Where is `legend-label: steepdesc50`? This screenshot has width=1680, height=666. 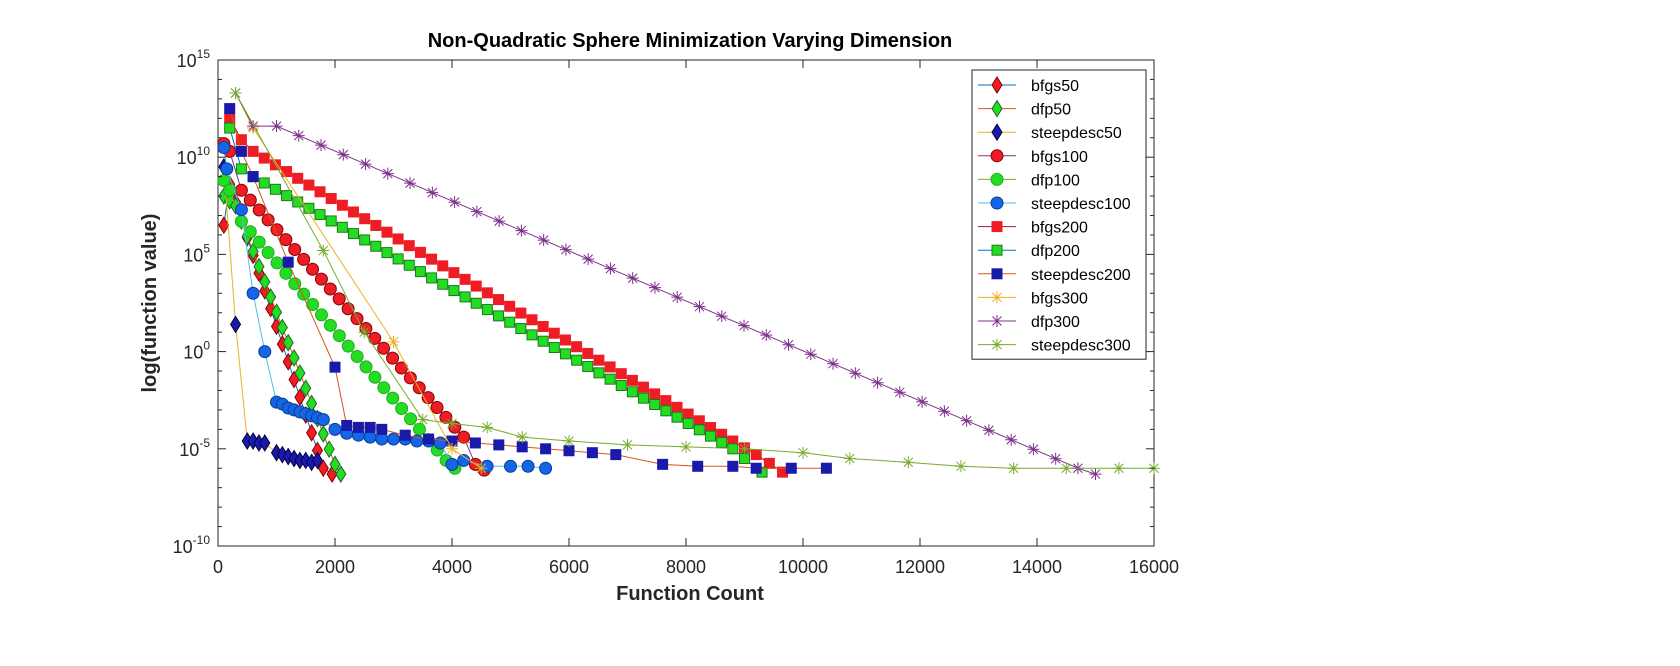 legend-label: steepdesc50 is located at coordinates (1076, 133).